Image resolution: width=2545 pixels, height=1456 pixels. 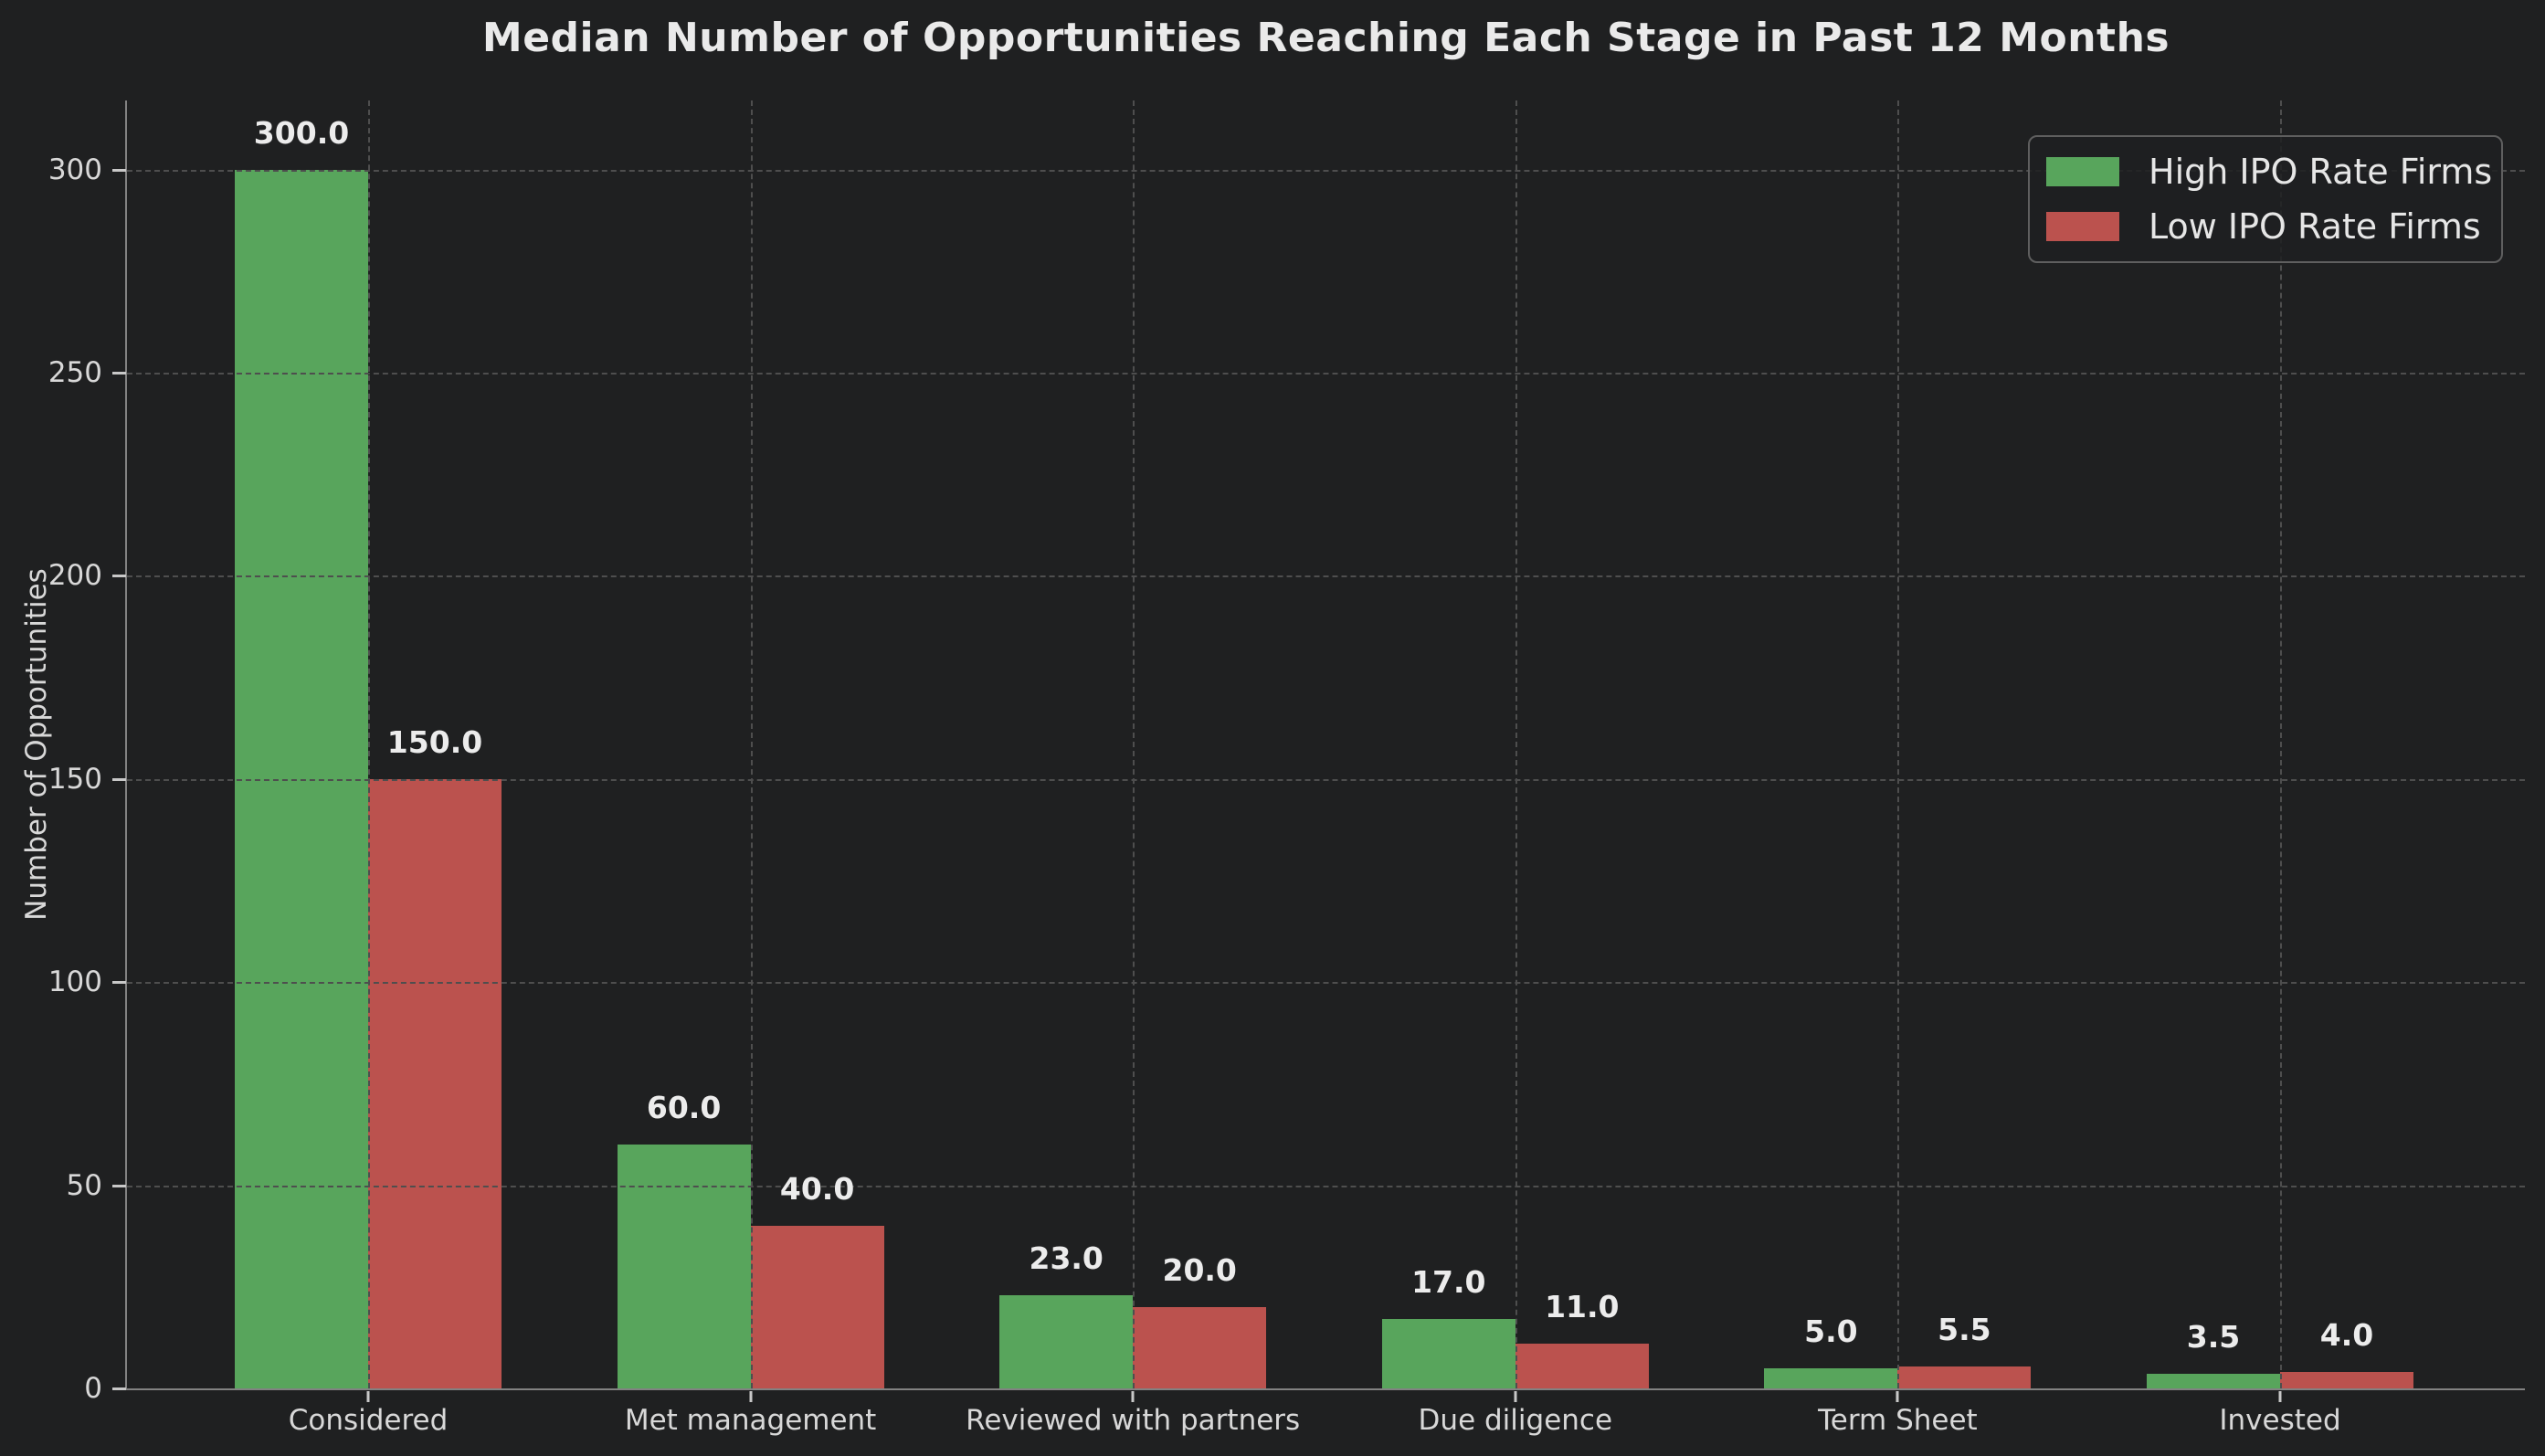 What do you see at coordinates (93, 1389) in the screenshot?
I see `y-tick-label: 0` at bounding box center [93, 1389].